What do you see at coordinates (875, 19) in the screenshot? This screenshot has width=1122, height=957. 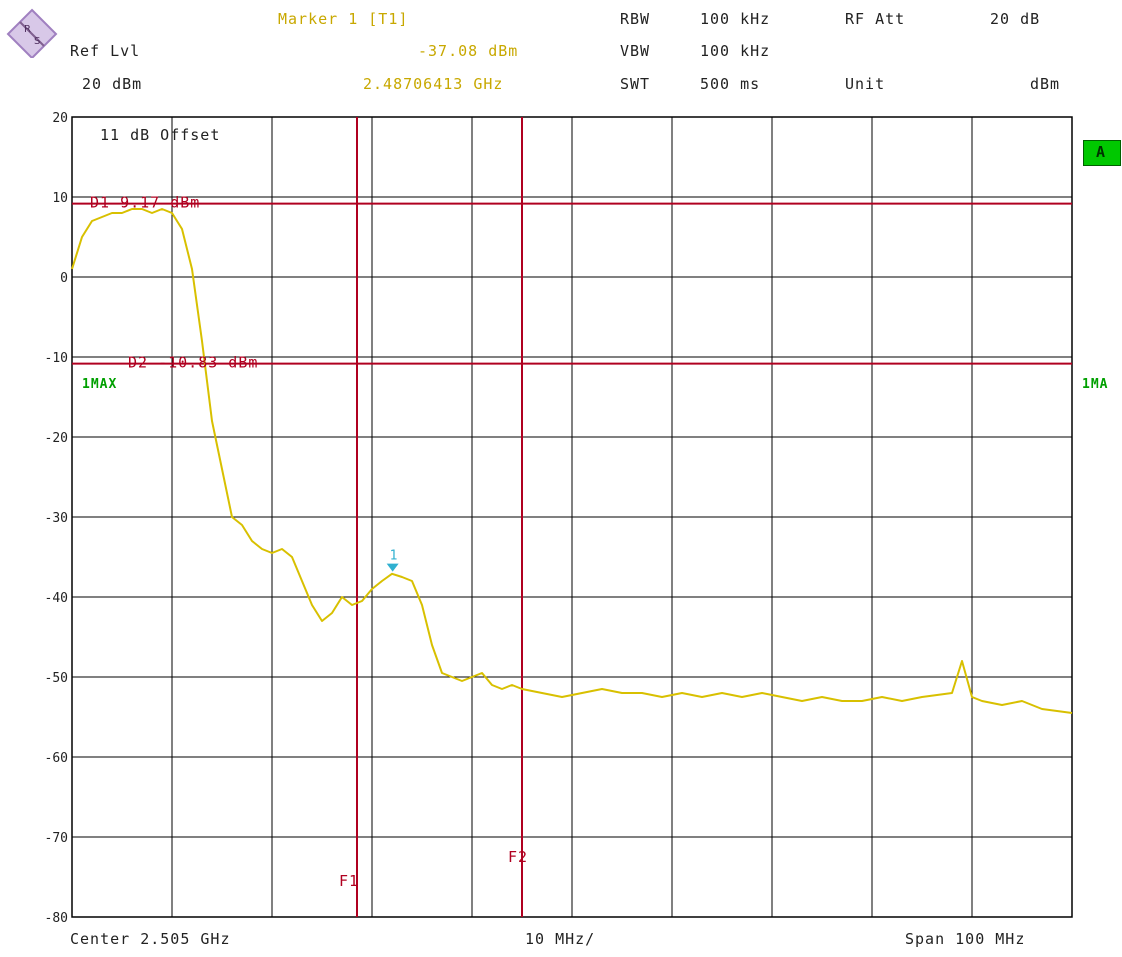 I see `rf-att-label: RF Att` at bounding box center [875, 19].